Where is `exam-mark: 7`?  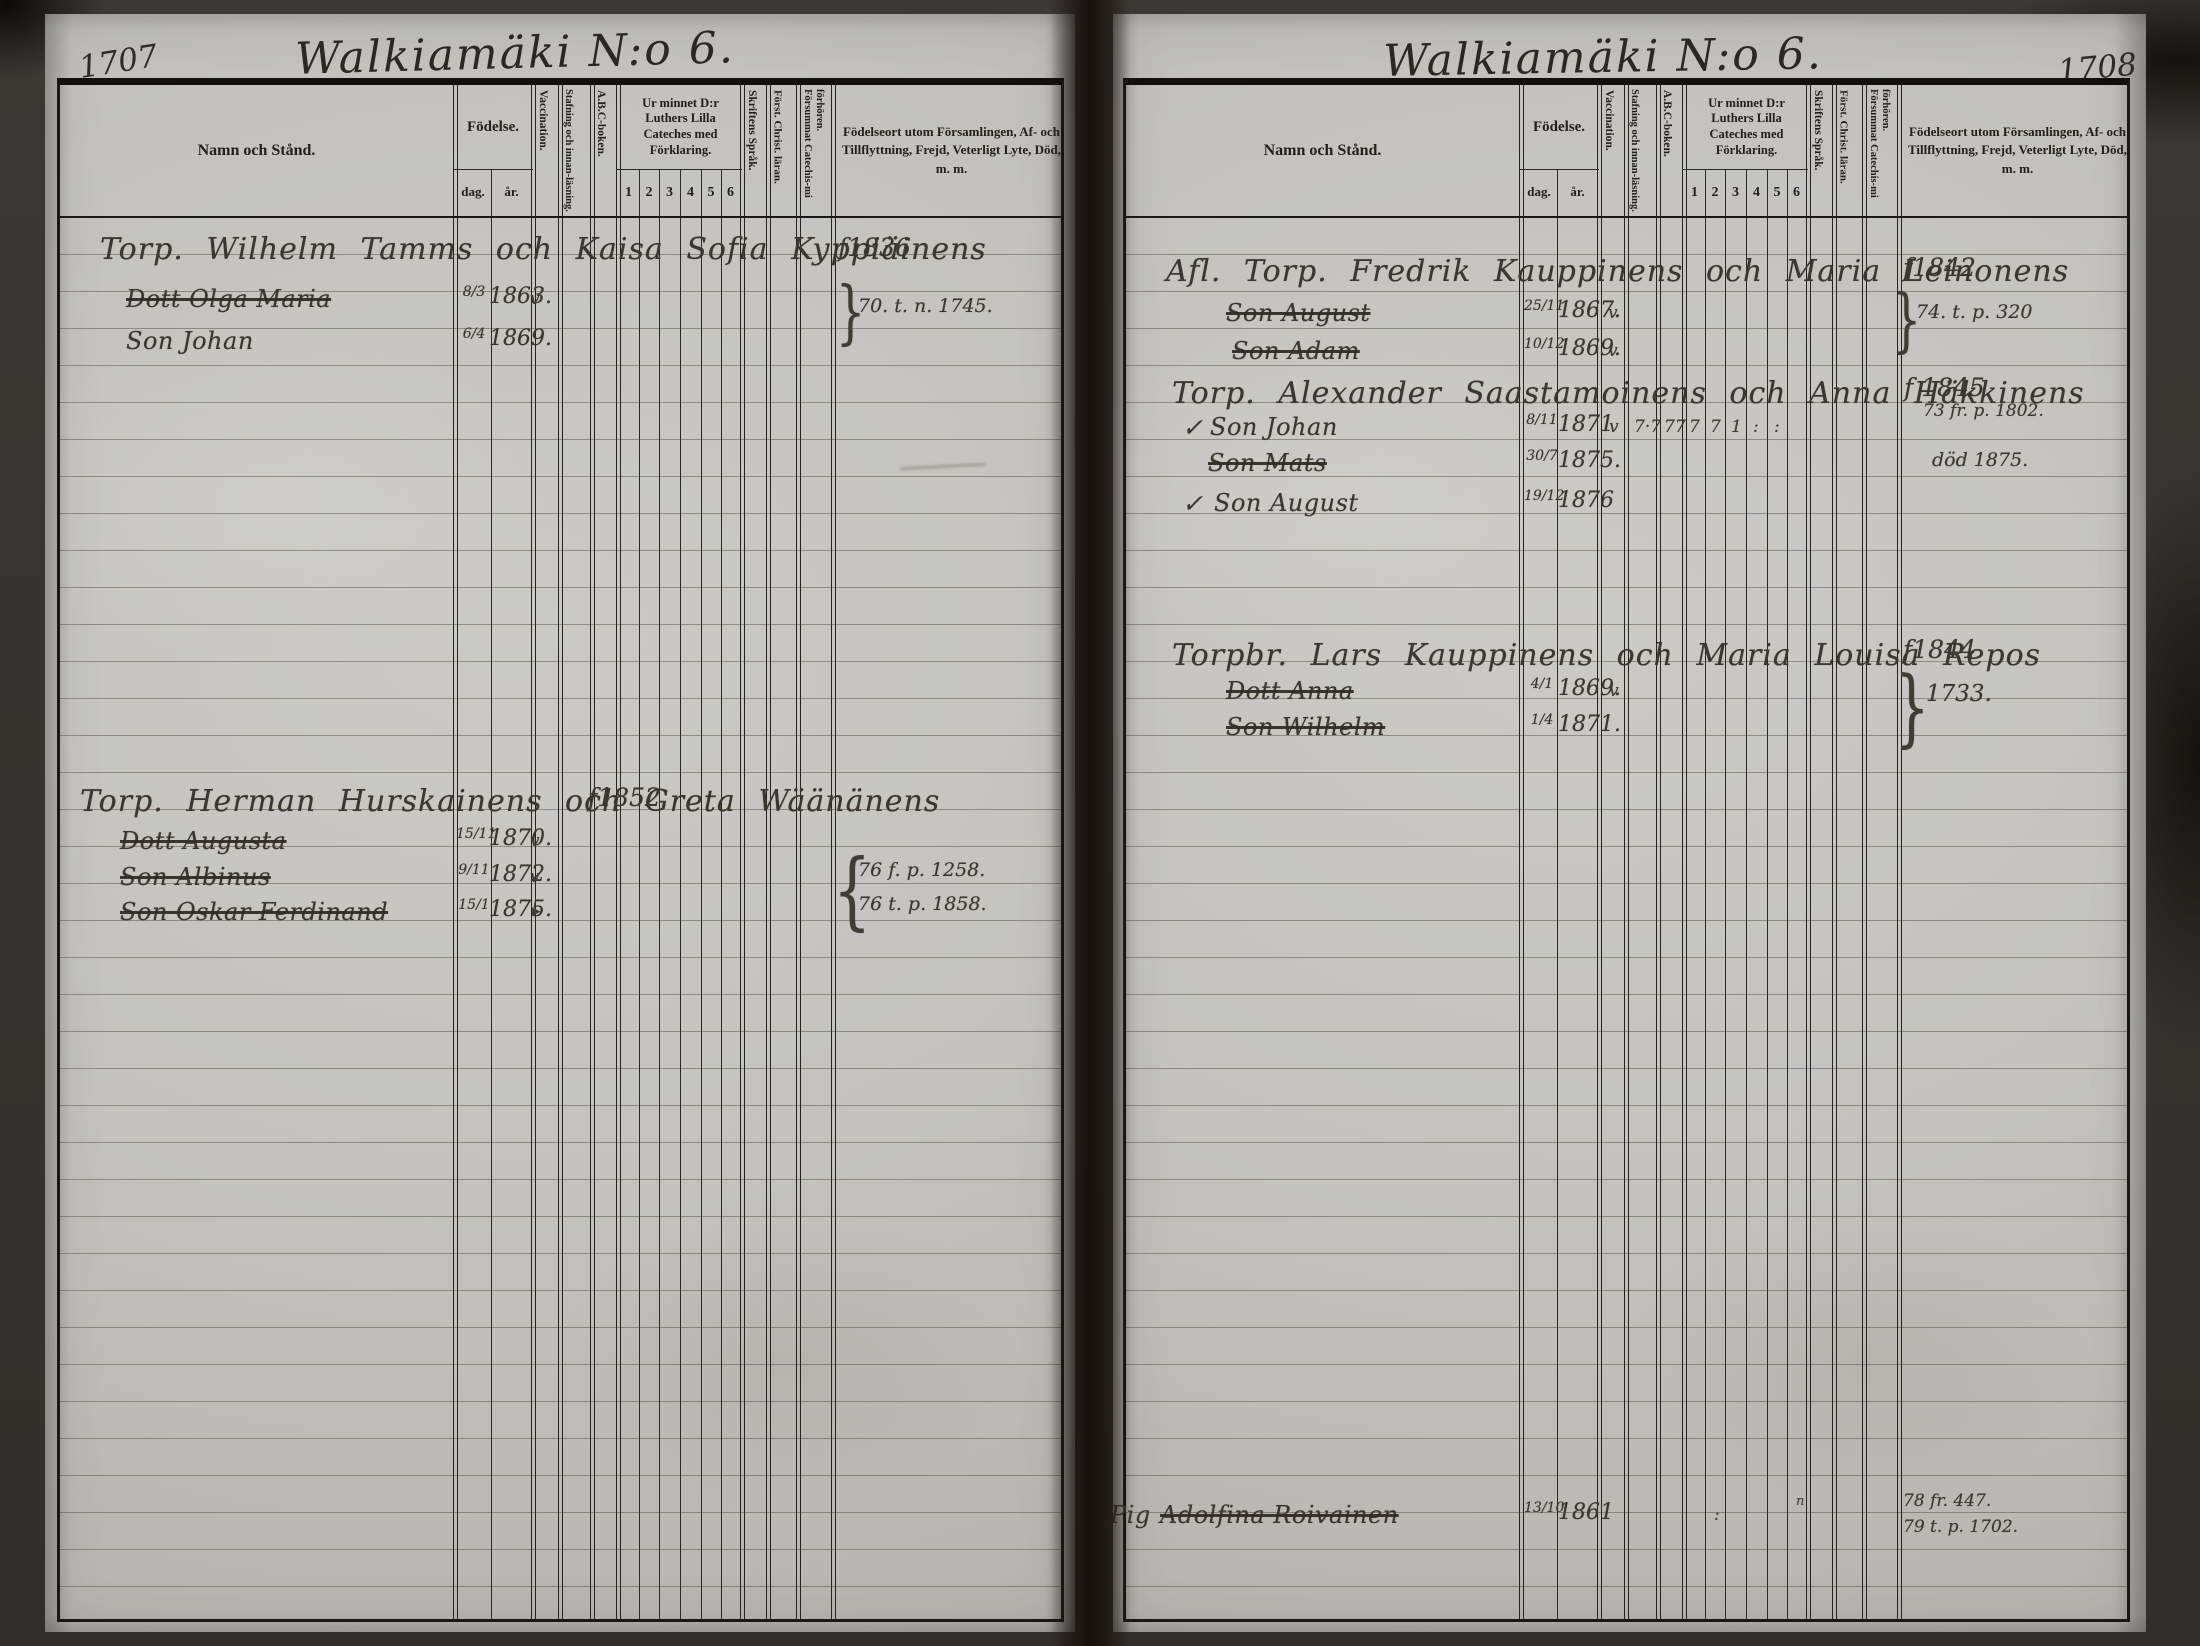
exam-mark: 7 is located at coordinates (1694, 427).